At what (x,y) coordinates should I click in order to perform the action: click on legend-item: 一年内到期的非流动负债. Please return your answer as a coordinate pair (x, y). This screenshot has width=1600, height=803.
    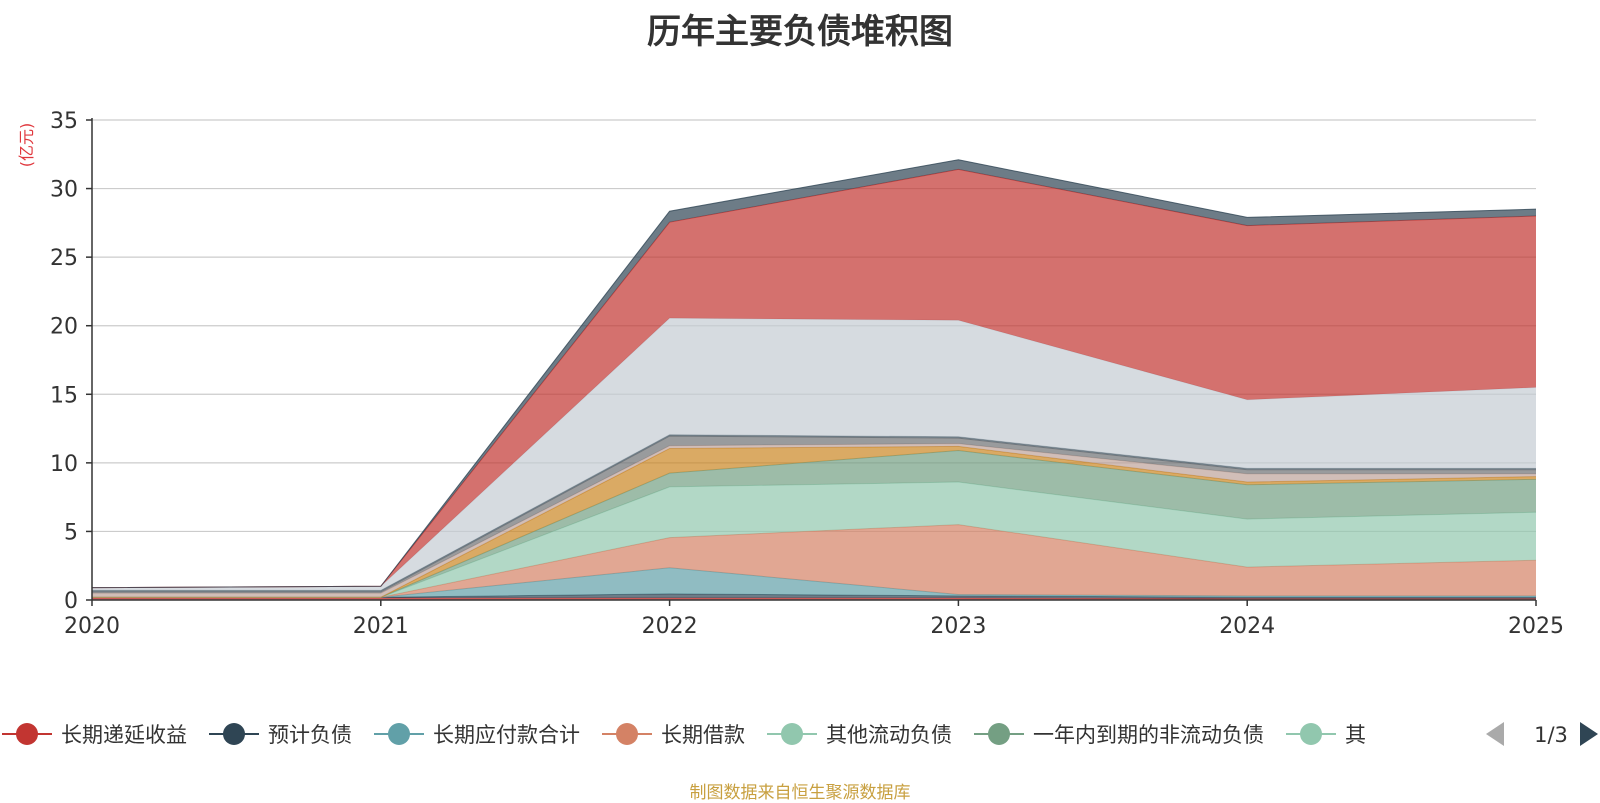
    Looking at the image, I should click on (1119, 735).